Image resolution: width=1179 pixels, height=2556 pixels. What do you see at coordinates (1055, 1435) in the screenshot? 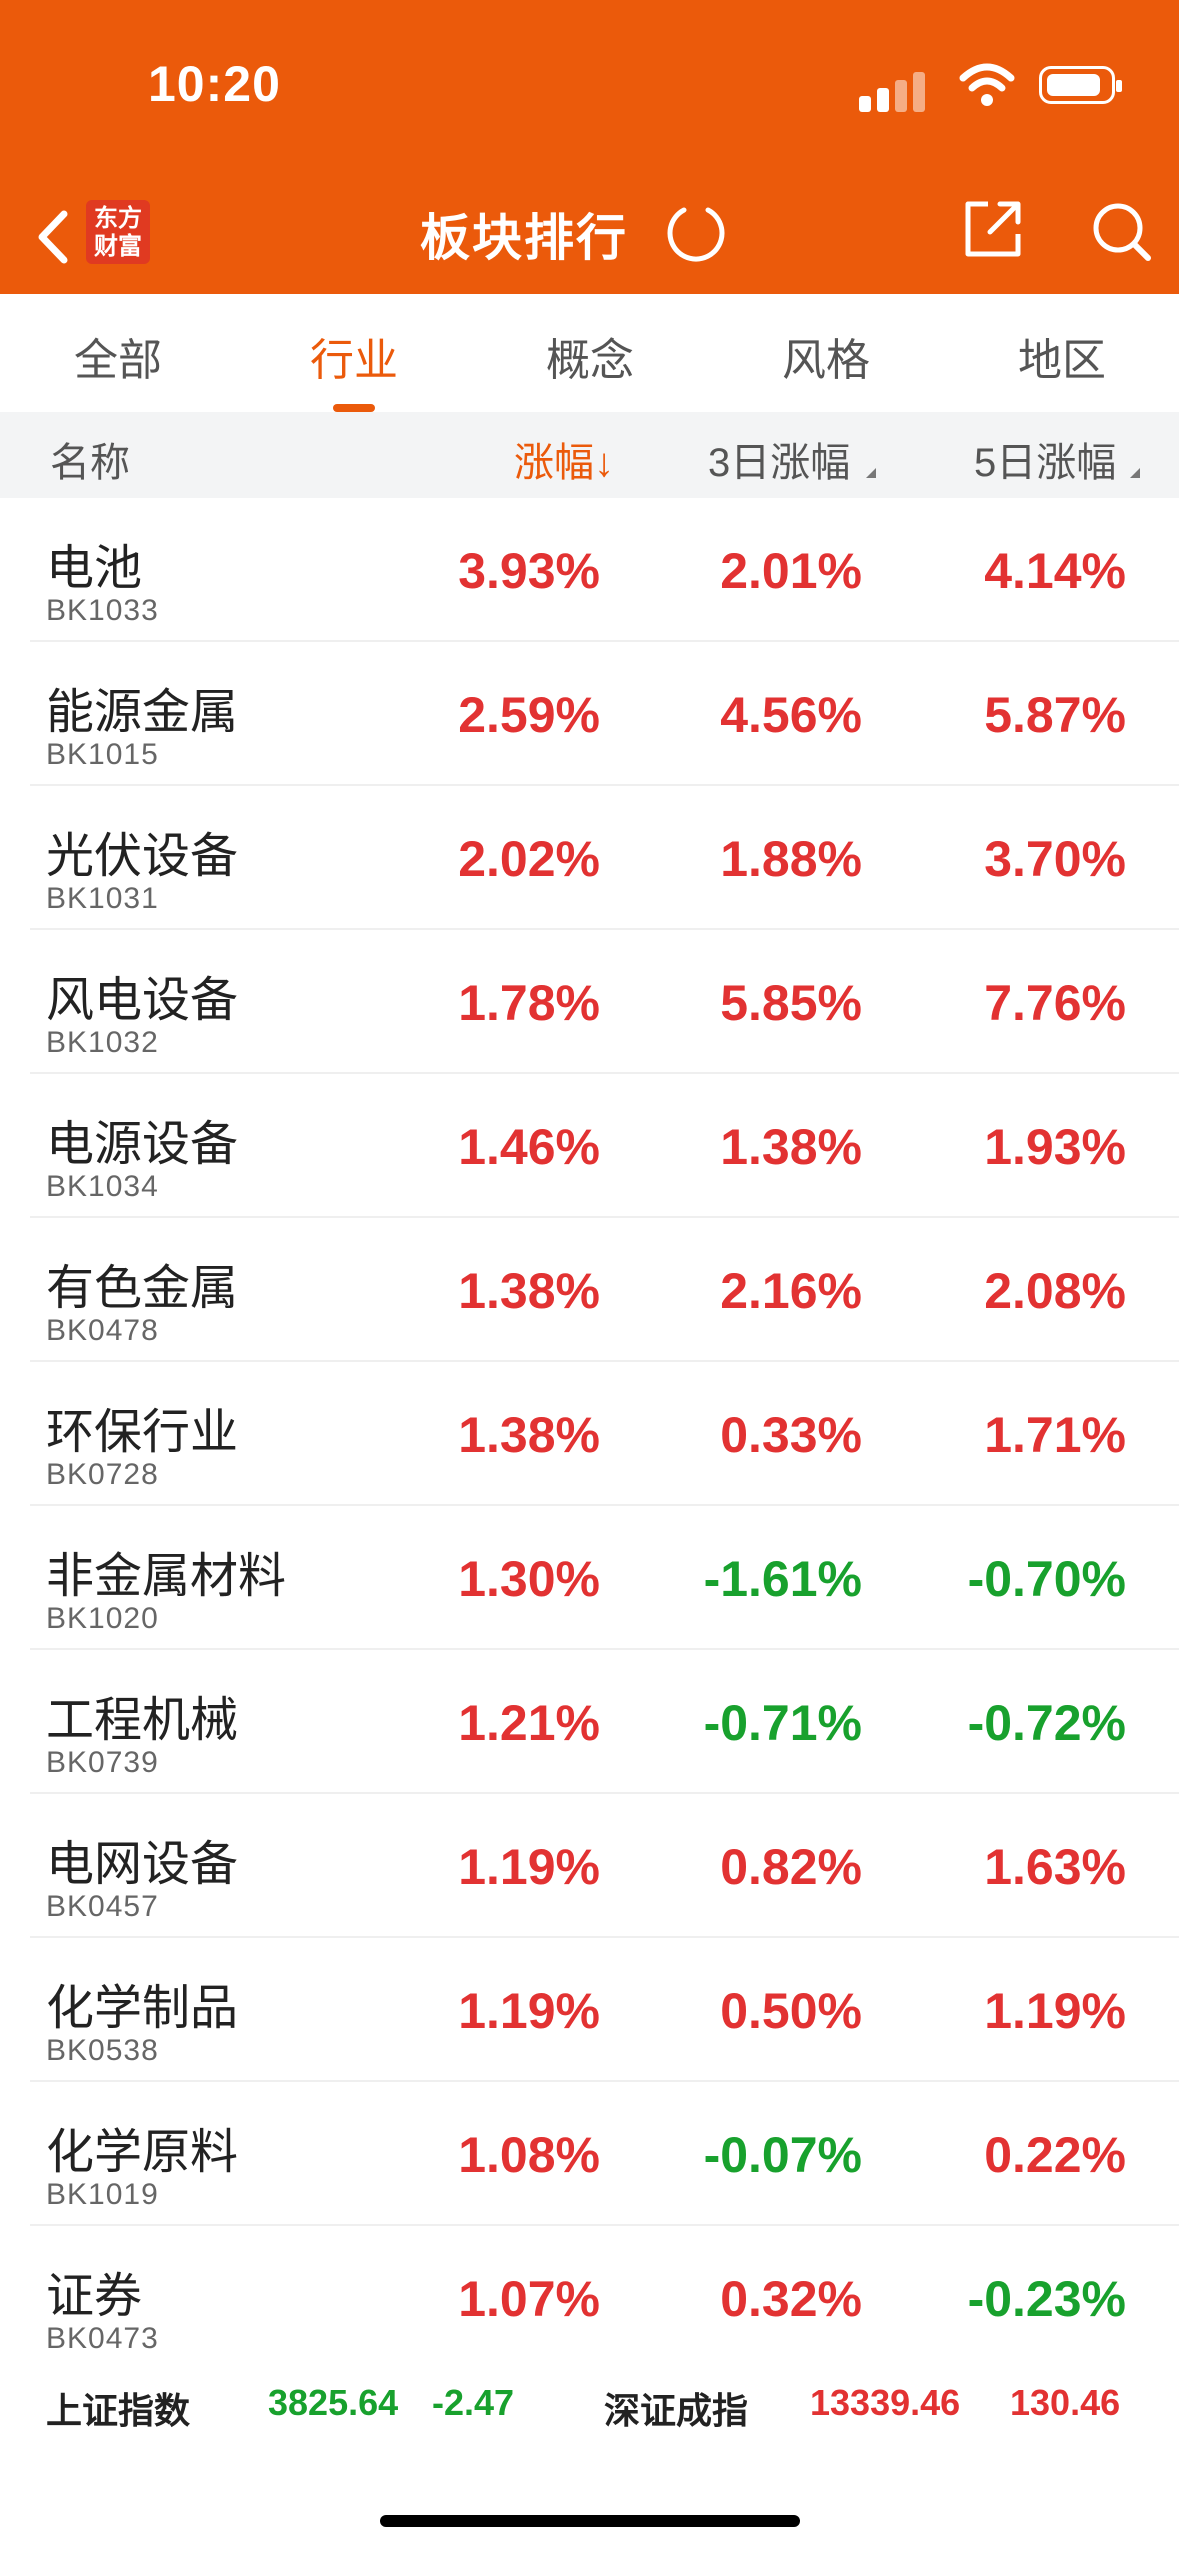
I see `sector-change5d: 1.71%` at bounding box center [1055, 1435].